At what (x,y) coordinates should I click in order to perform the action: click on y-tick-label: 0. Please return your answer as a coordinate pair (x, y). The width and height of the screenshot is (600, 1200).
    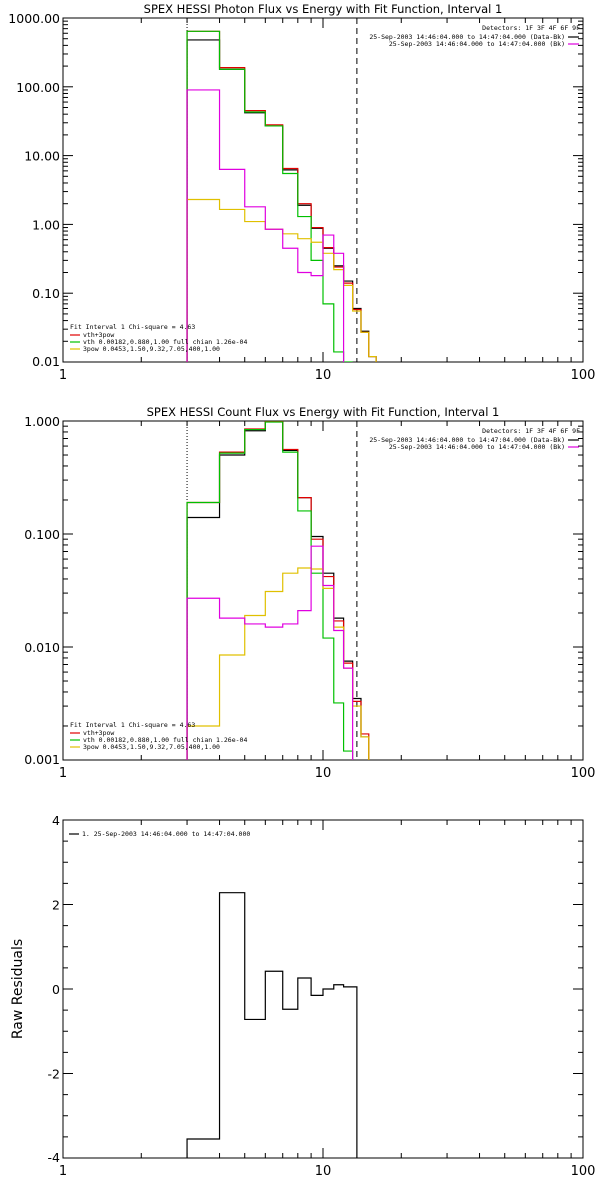
    Looking at the image, I should click on (56, 989).